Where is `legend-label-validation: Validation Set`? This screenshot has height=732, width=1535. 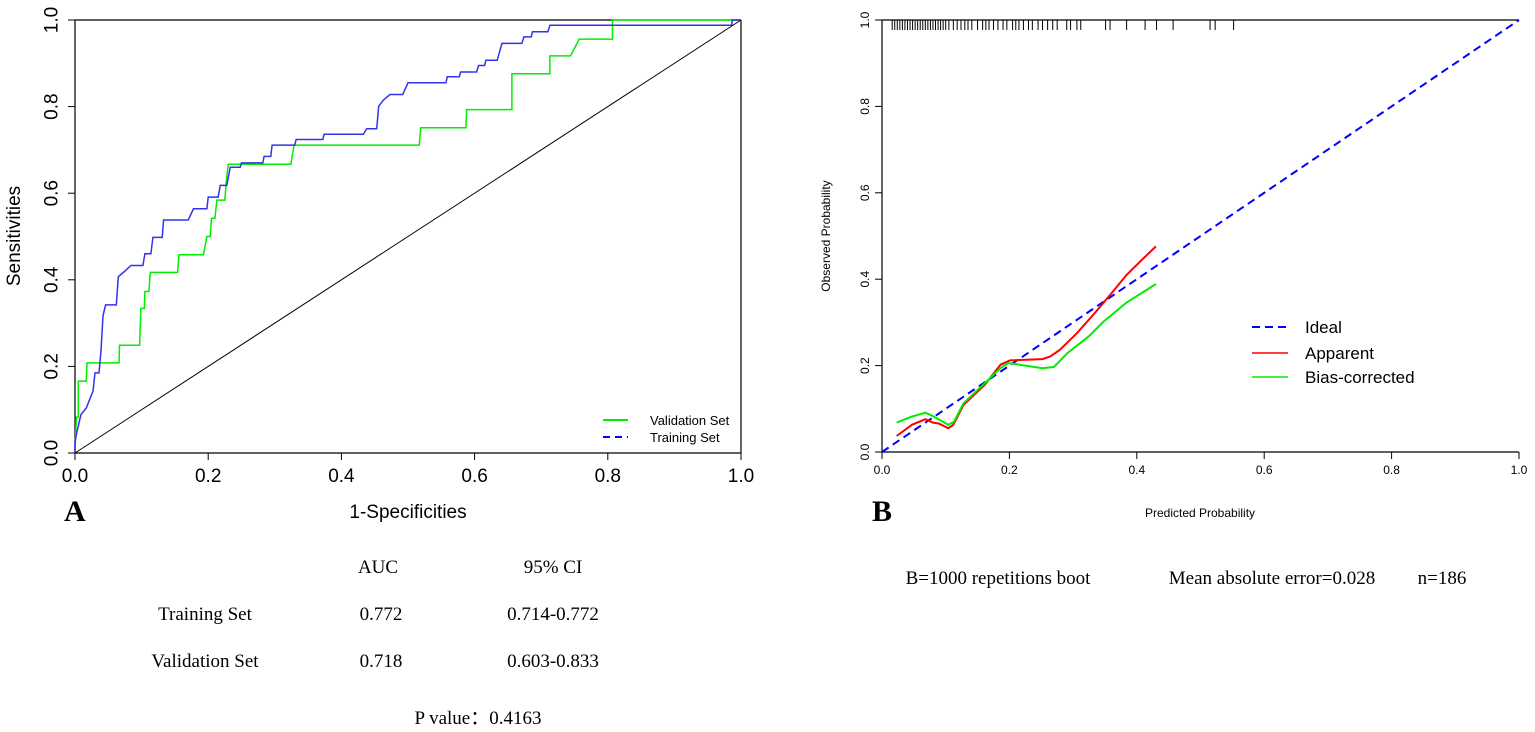
legend-label-validation: Validation Set is located at coordinates (690, 420).